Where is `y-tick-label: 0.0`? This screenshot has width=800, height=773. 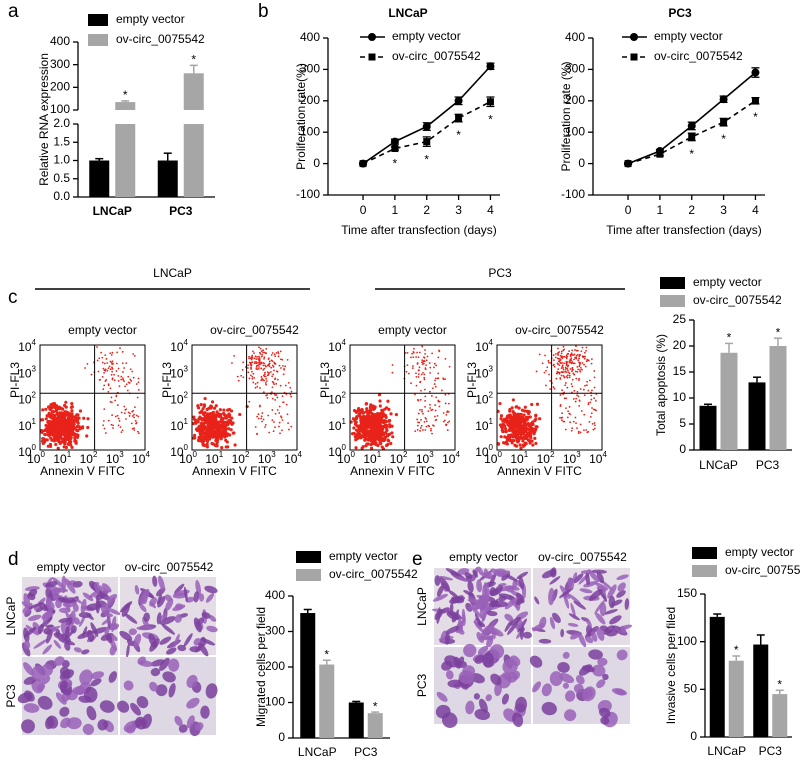
y-tick-label: 0.0 is located at coordinates (61, 196).